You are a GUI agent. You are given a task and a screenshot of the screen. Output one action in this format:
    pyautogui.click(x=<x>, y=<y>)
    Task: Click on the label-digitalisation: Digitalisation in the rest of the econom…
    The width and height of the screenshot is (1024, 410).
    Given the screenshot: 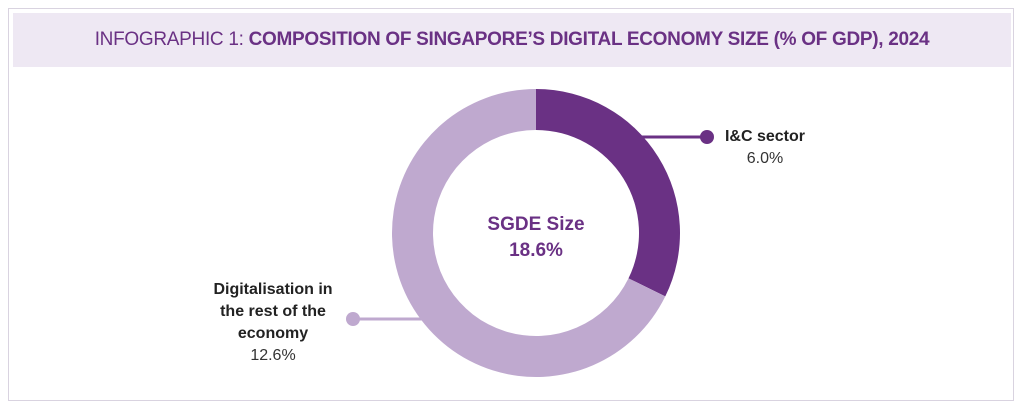 What is the action you would take?
    pyautogui.click(x=273, y=323)
    